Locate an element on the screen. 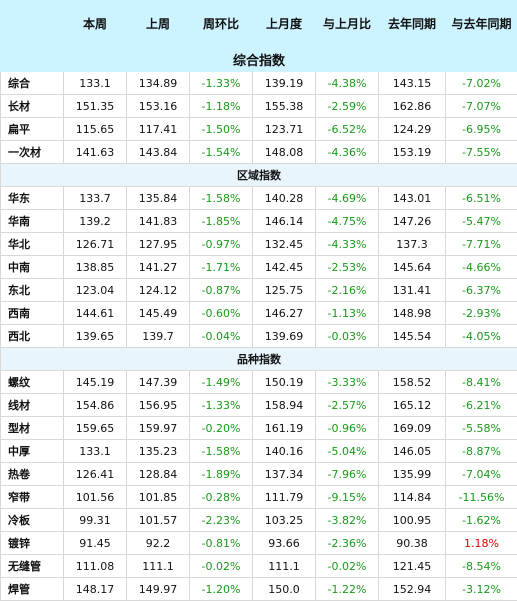 Image resolution: width=517 pixels, height=601 pixels. table-cell: 148.08 is located at coordinates (284, 152).